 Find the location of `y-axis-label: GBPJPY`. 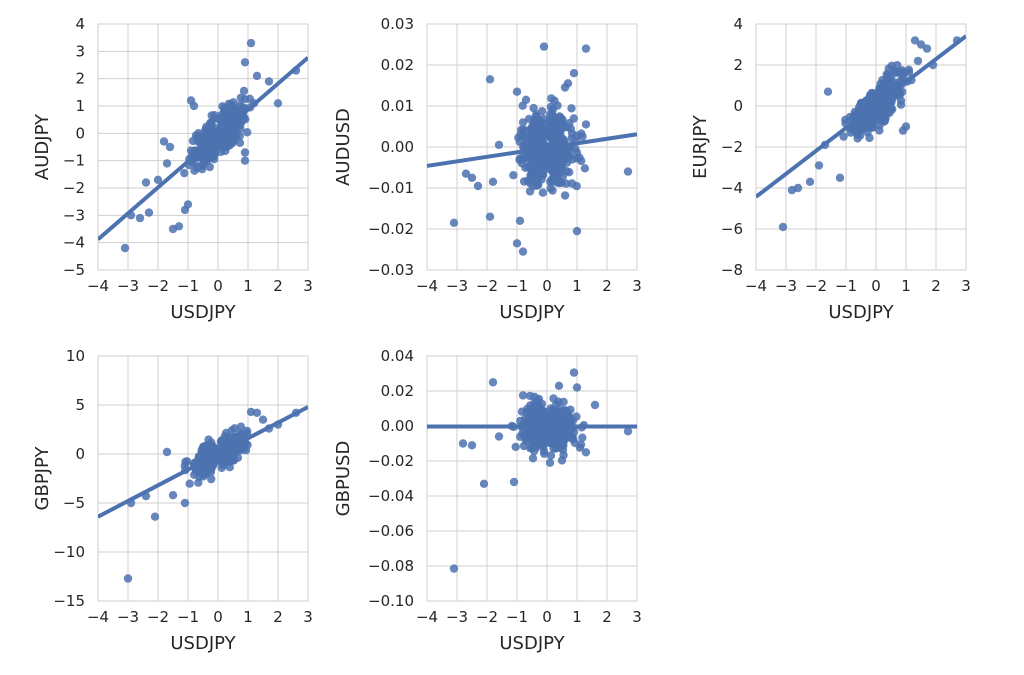

y-axis-label: GBPJPY is located at coordinates (42, 478).